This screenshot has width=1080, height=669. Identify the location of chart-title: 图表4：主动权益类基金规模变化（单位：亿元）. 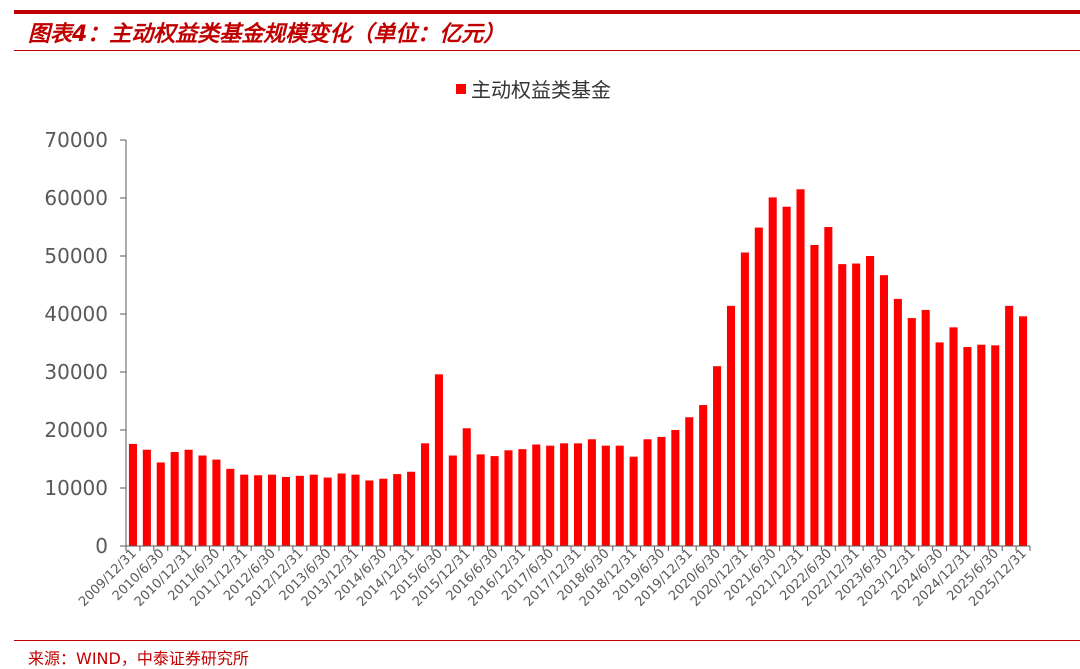
(267, 34).